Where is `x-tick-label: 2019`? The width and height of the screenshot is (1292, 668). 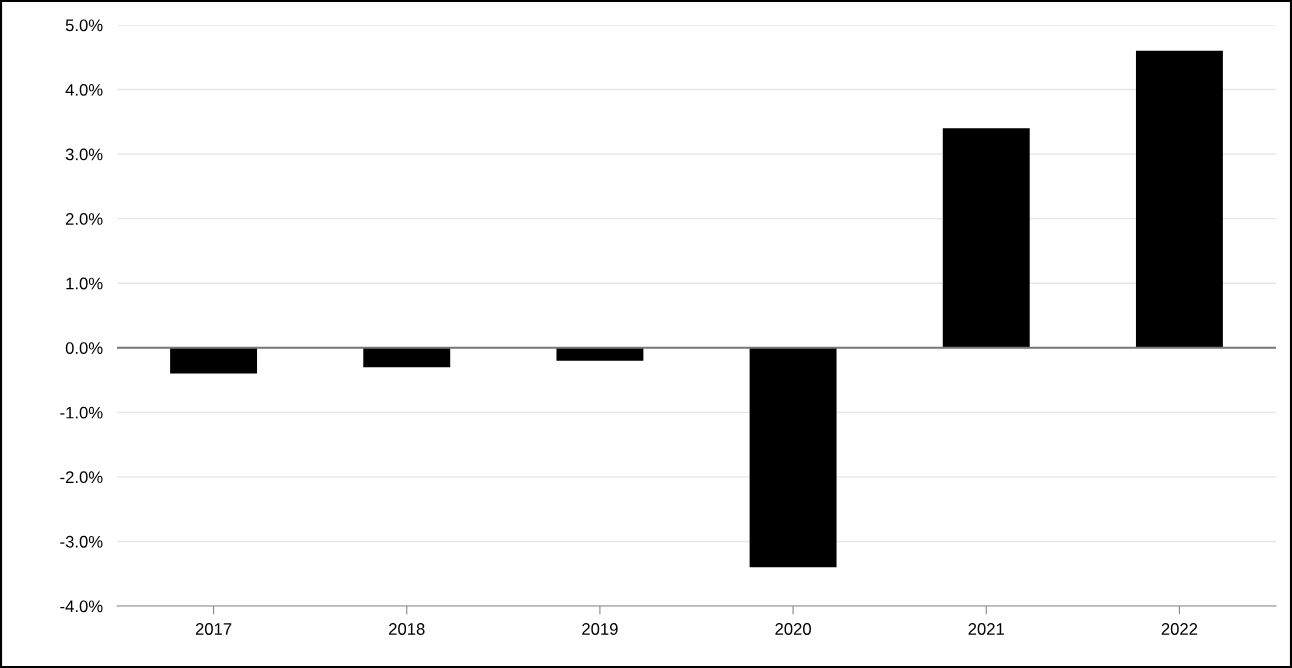 x-tick-label: 2019 is located at coordinates (600, 629).